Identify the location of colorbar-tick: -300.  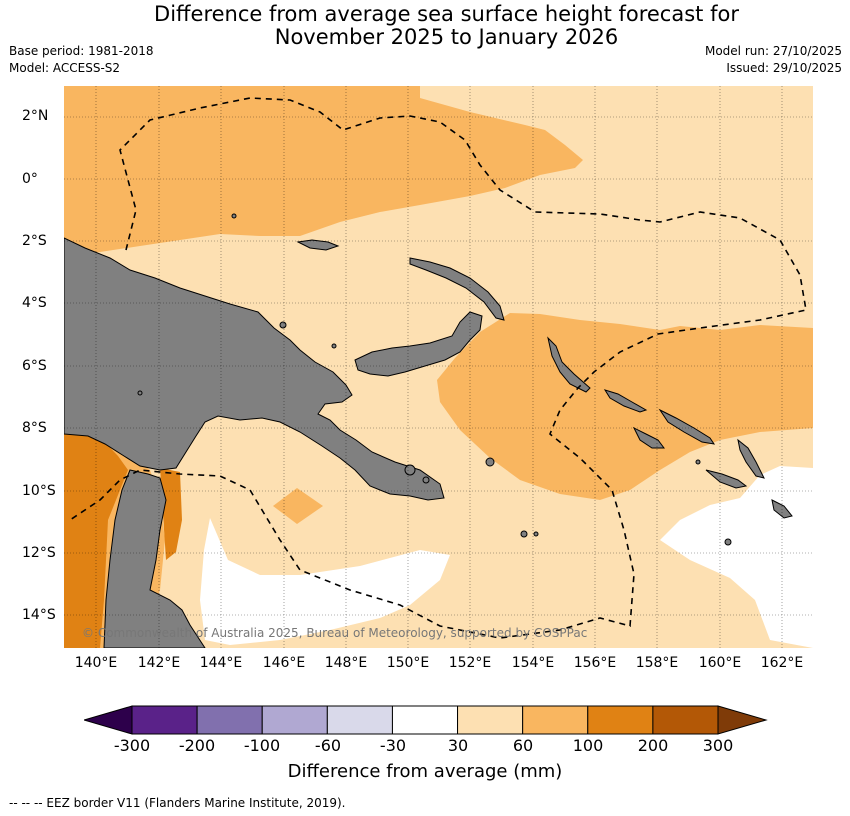
(132, 745).